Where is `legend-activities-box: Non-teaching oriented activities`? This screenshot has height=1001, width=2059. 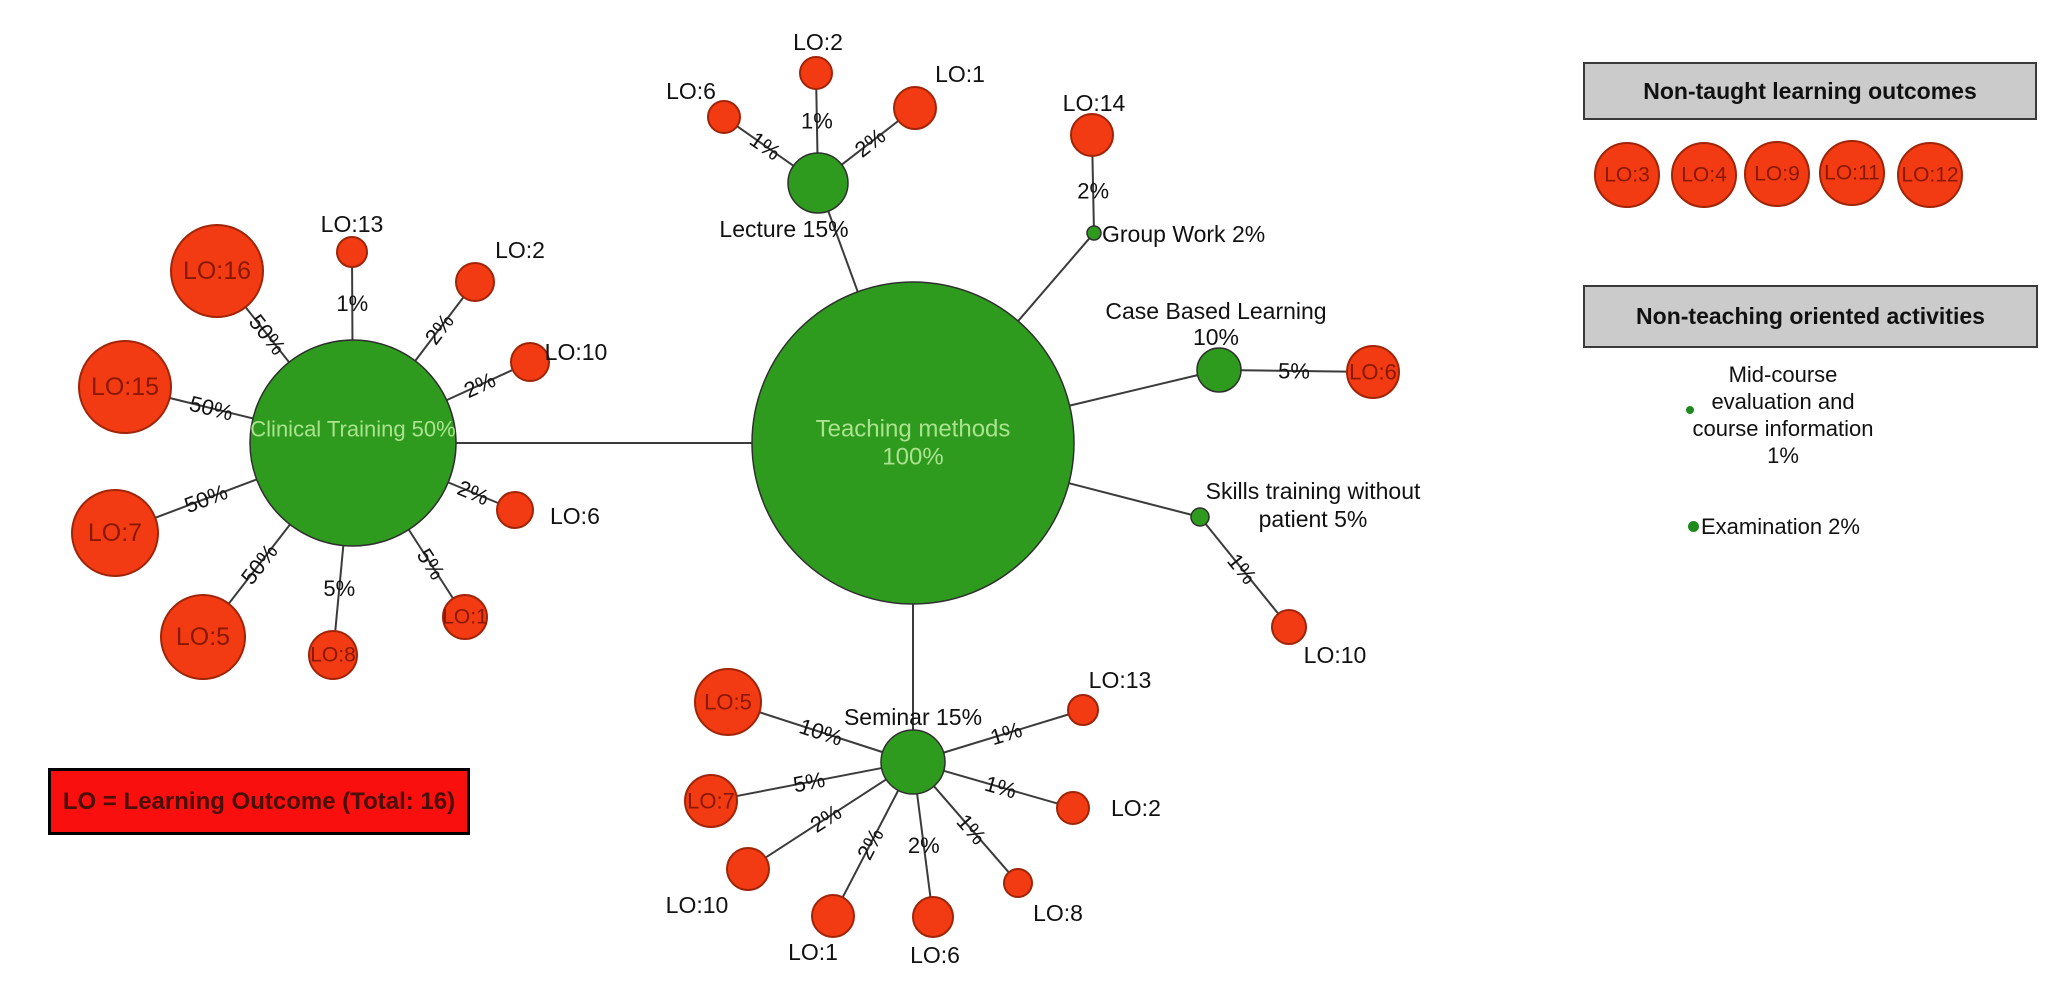
legend-activities-box: Non-teaching oriented activities is located at coordinates (1810, 316).